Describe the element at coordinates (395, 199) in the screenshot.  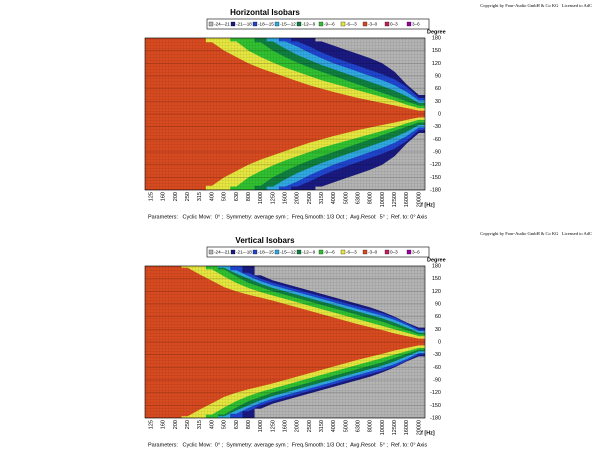
I see `x-tick-label: 12500` at that location.